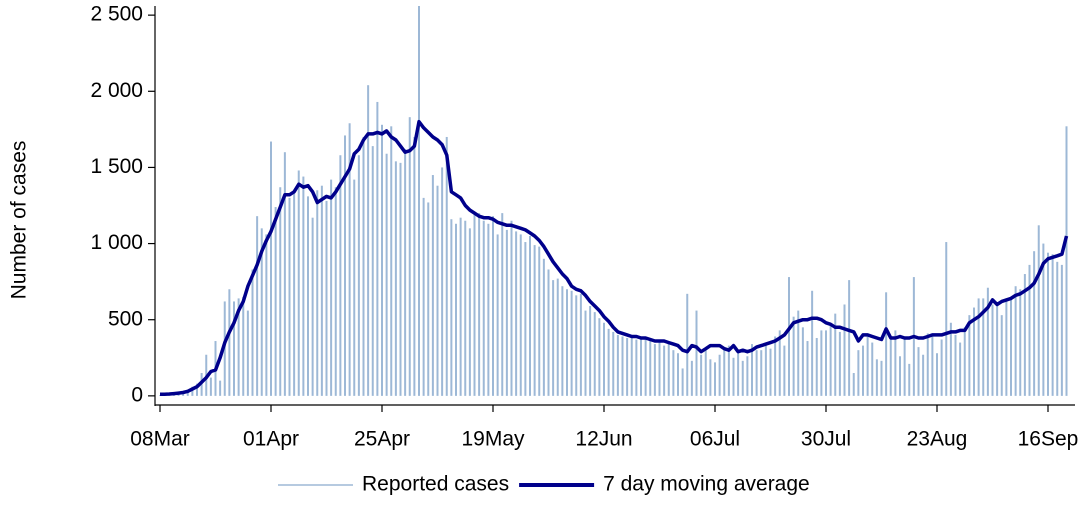  I want to click on x-tick-label: 25Apr, so click(382, 439).